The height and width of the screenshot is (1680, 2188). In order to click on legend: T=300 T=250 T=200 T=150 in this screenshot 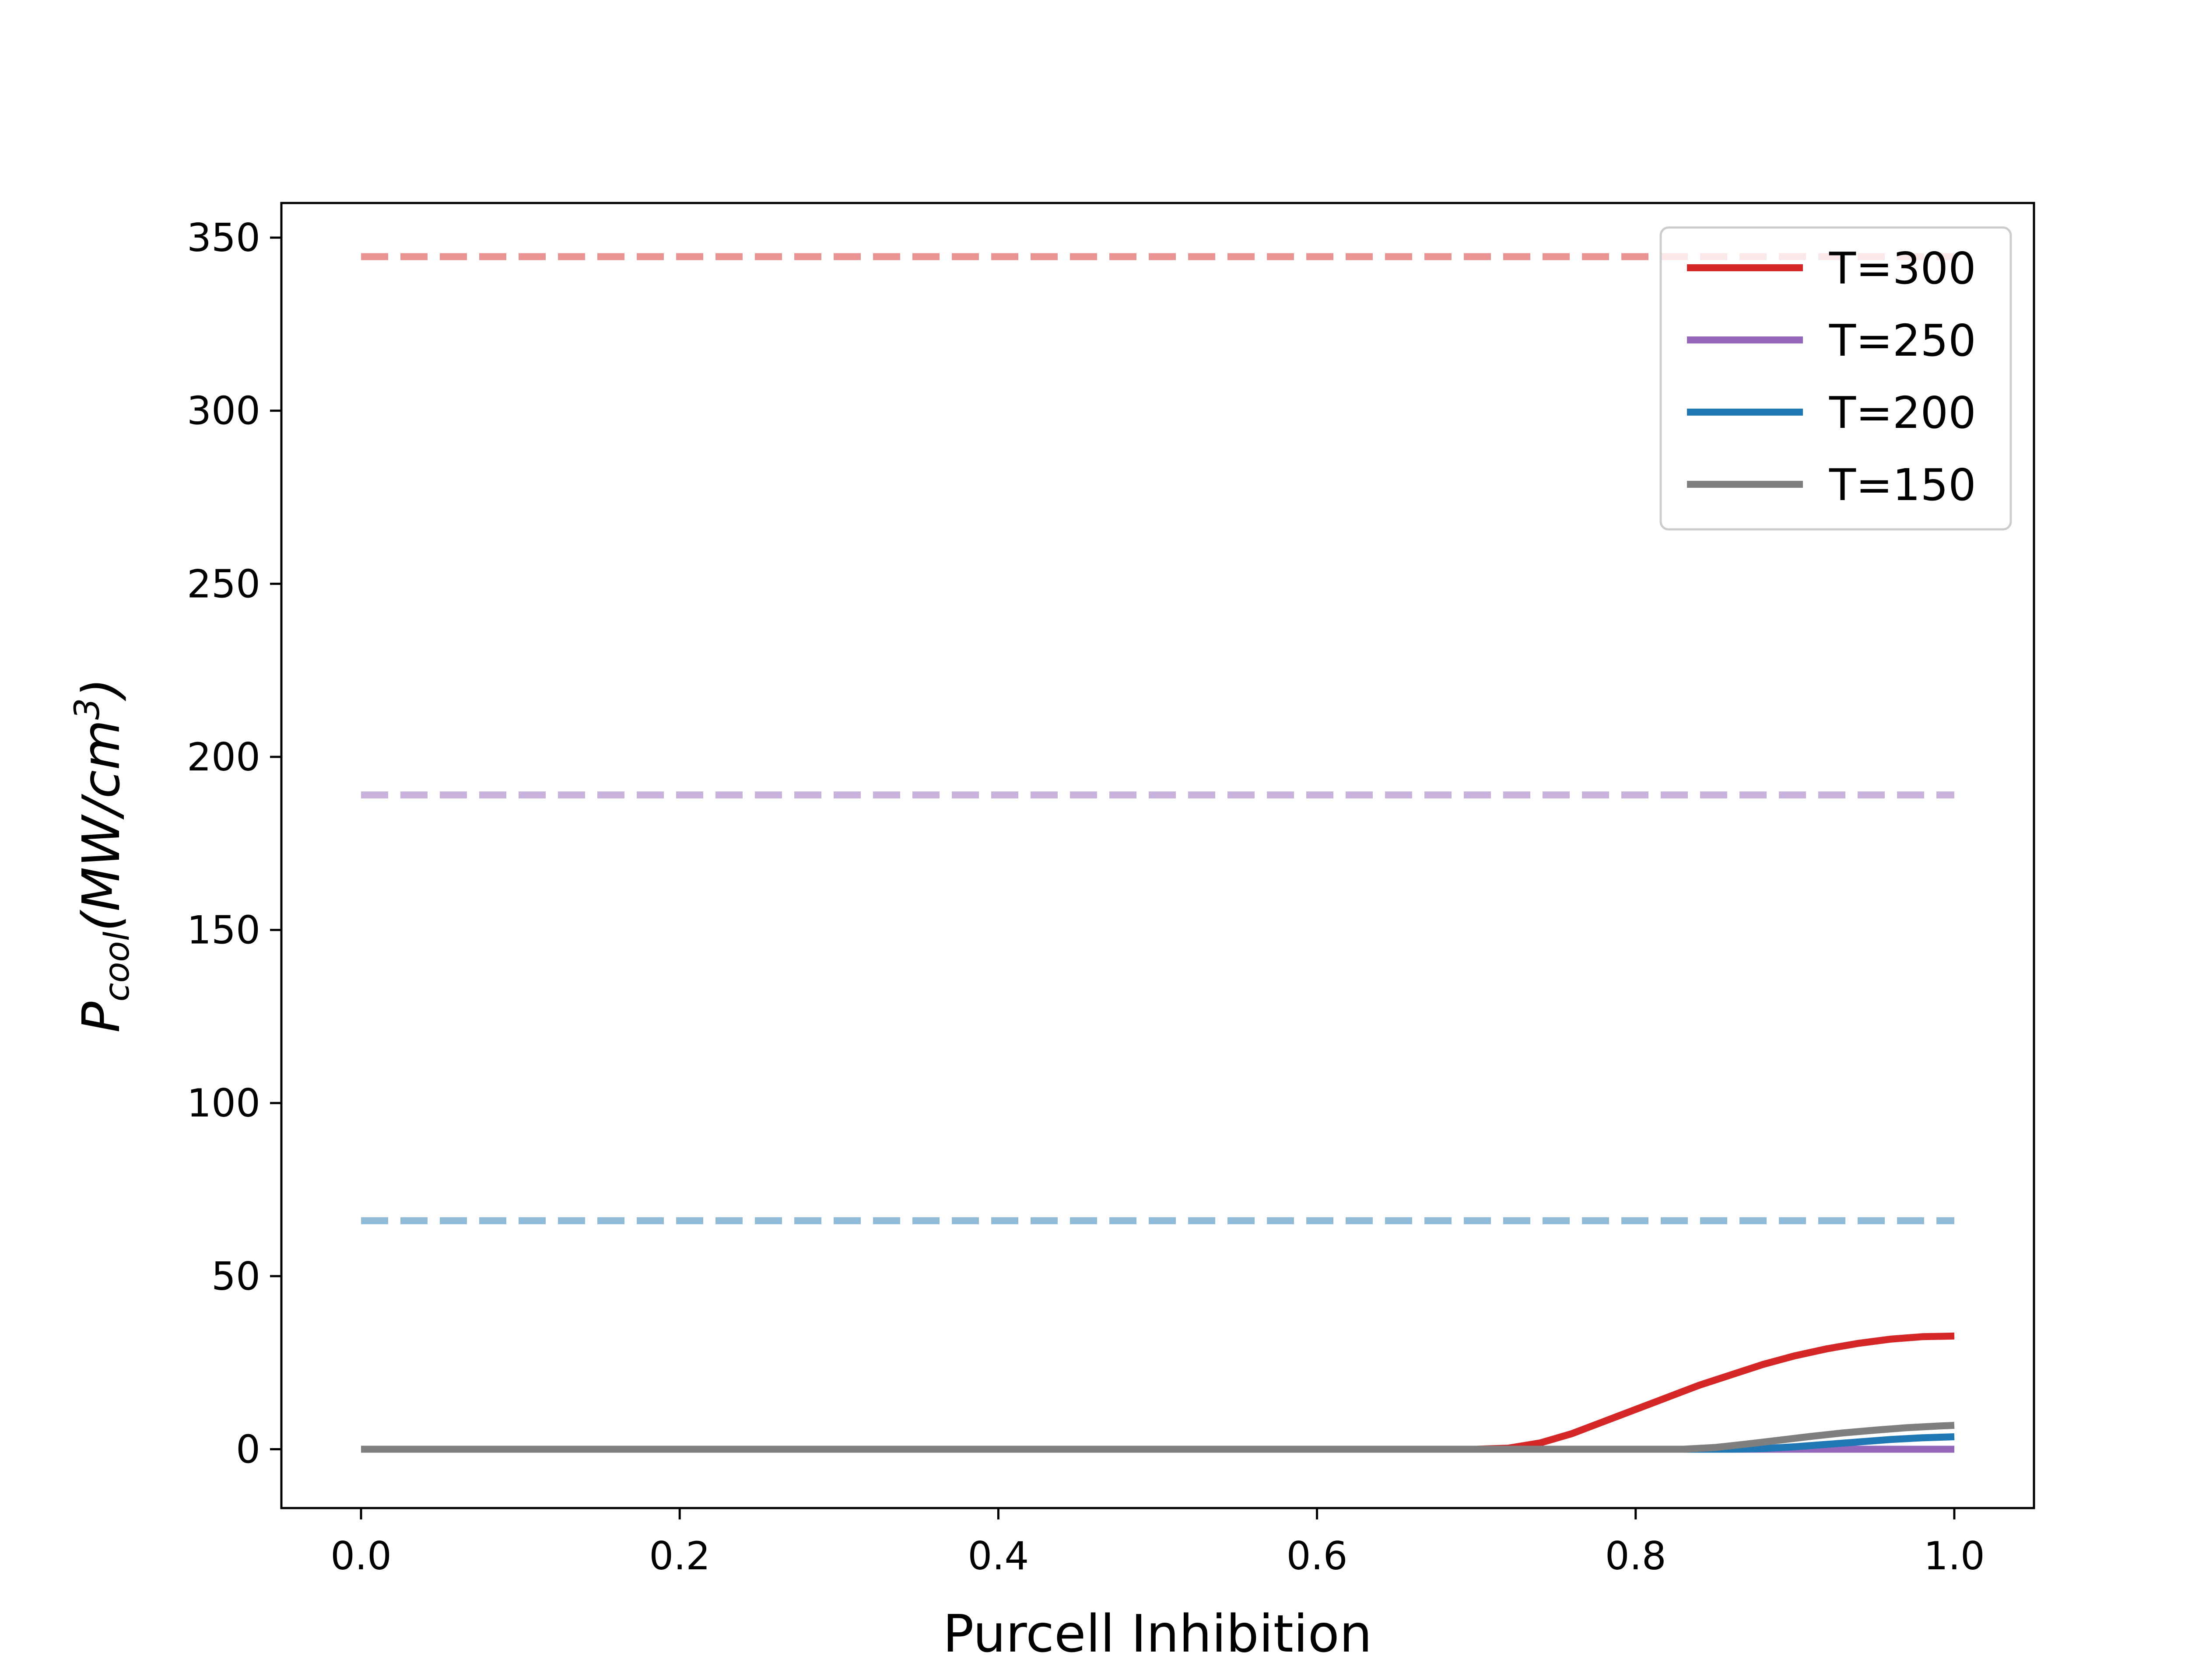, I will do `click(1836, 378)`.